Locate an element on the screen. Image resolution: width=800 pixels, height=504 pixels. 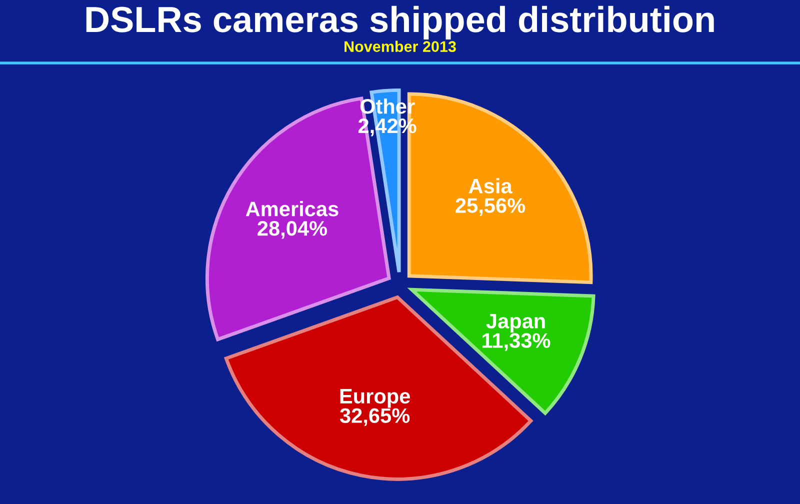
chart-subtitle: November 2013 is located at coordinates (400, 46).